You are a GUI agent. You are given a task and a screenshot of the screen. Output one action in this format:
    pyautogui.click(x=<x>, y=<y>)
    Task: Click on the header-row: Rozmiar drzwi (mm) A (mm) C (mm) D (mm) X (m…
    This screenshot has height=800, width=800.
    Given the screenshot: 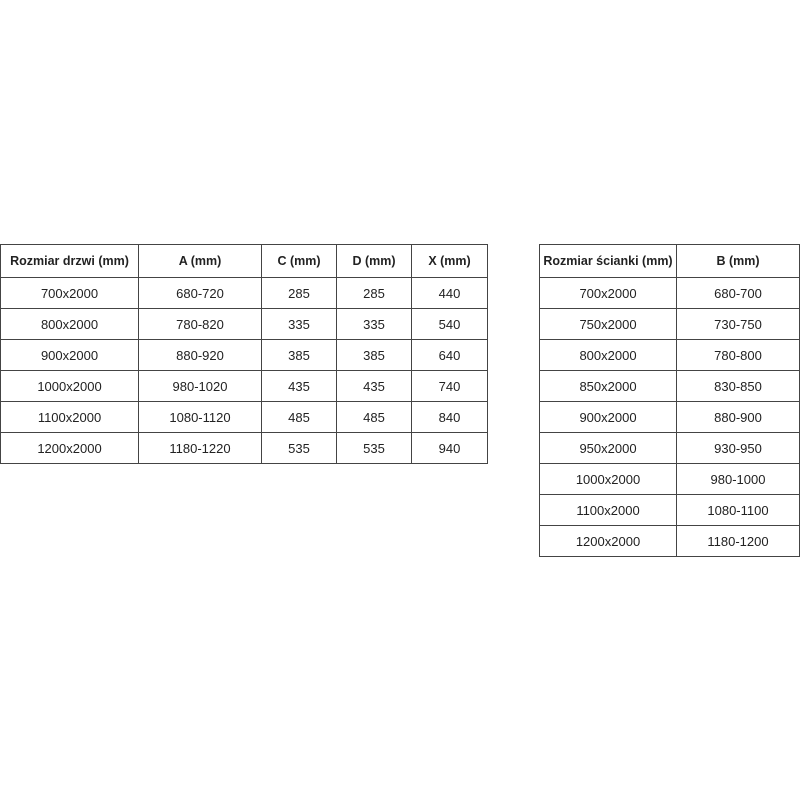 What is the action you would take?
    pyautogui.click(x=244, y=261)
    